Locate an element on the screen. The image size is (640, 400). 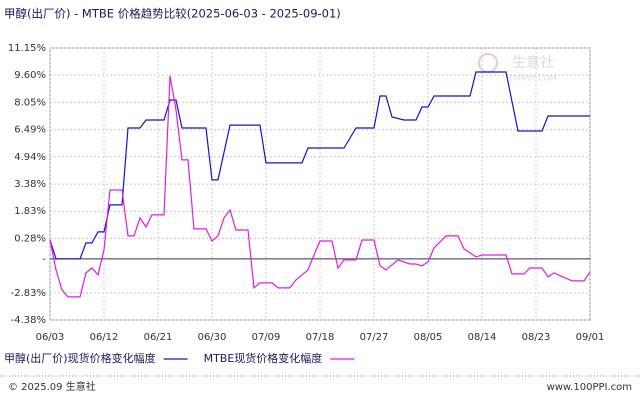
footer-right: www.100PPI.com is located at coordinates (589, 387).